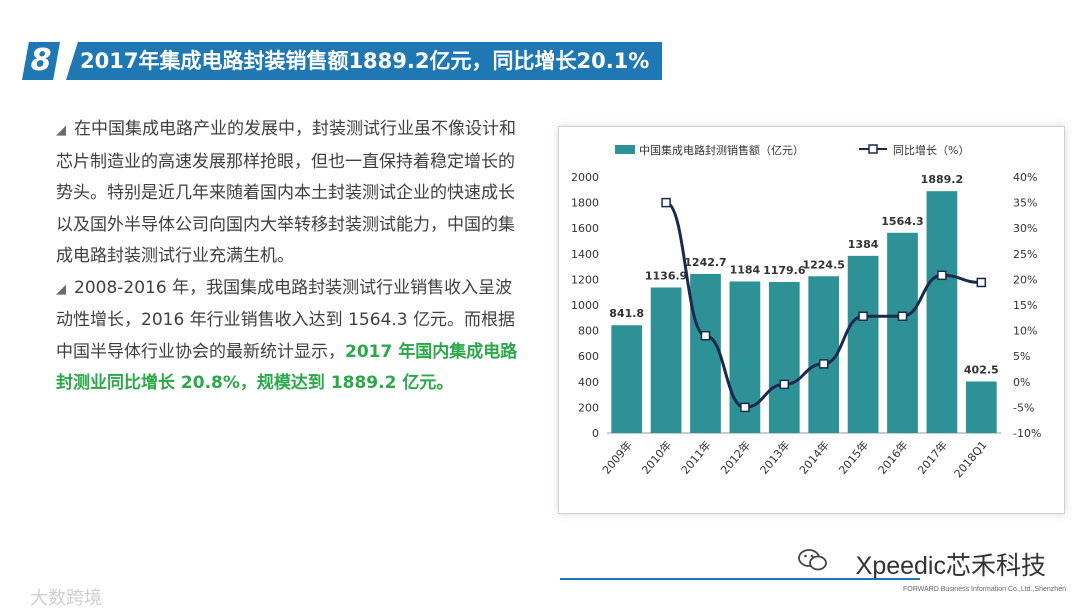 The height and width of the screenshot is (614, 1080). Describe the element at coordinates (1025, 331) in the screenshot. I see `y-right-tick-label: 10%` at that location.